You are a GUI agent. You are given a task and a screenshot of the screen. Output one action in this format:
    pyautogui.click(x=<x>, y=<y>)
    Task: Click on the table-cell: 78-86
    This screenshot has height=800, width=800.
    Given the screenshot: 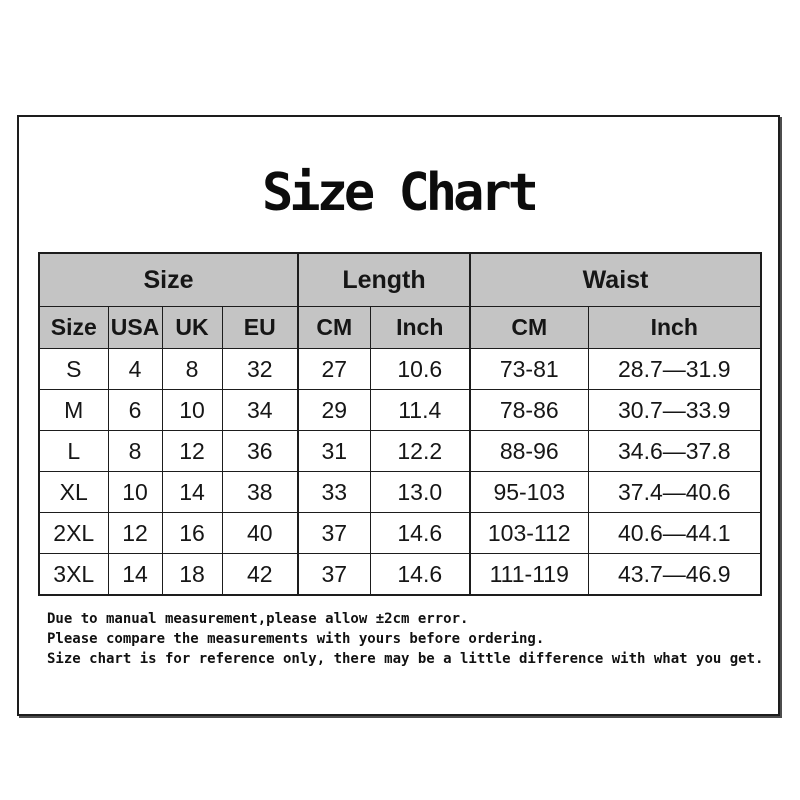 What is the action you would take?
    pyautogui.click(x=529, y=410)
    